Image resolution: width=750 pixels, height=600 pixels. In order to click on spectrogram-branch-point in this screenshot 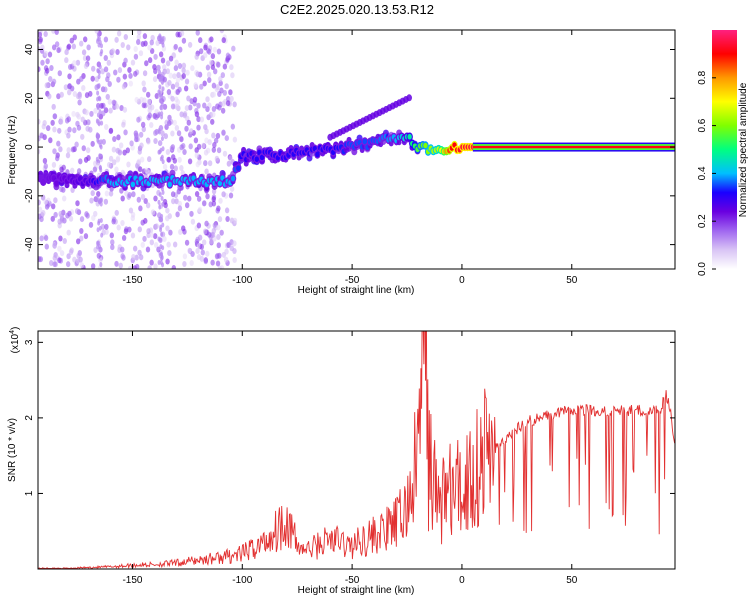, I will do `click(409, 98)`.